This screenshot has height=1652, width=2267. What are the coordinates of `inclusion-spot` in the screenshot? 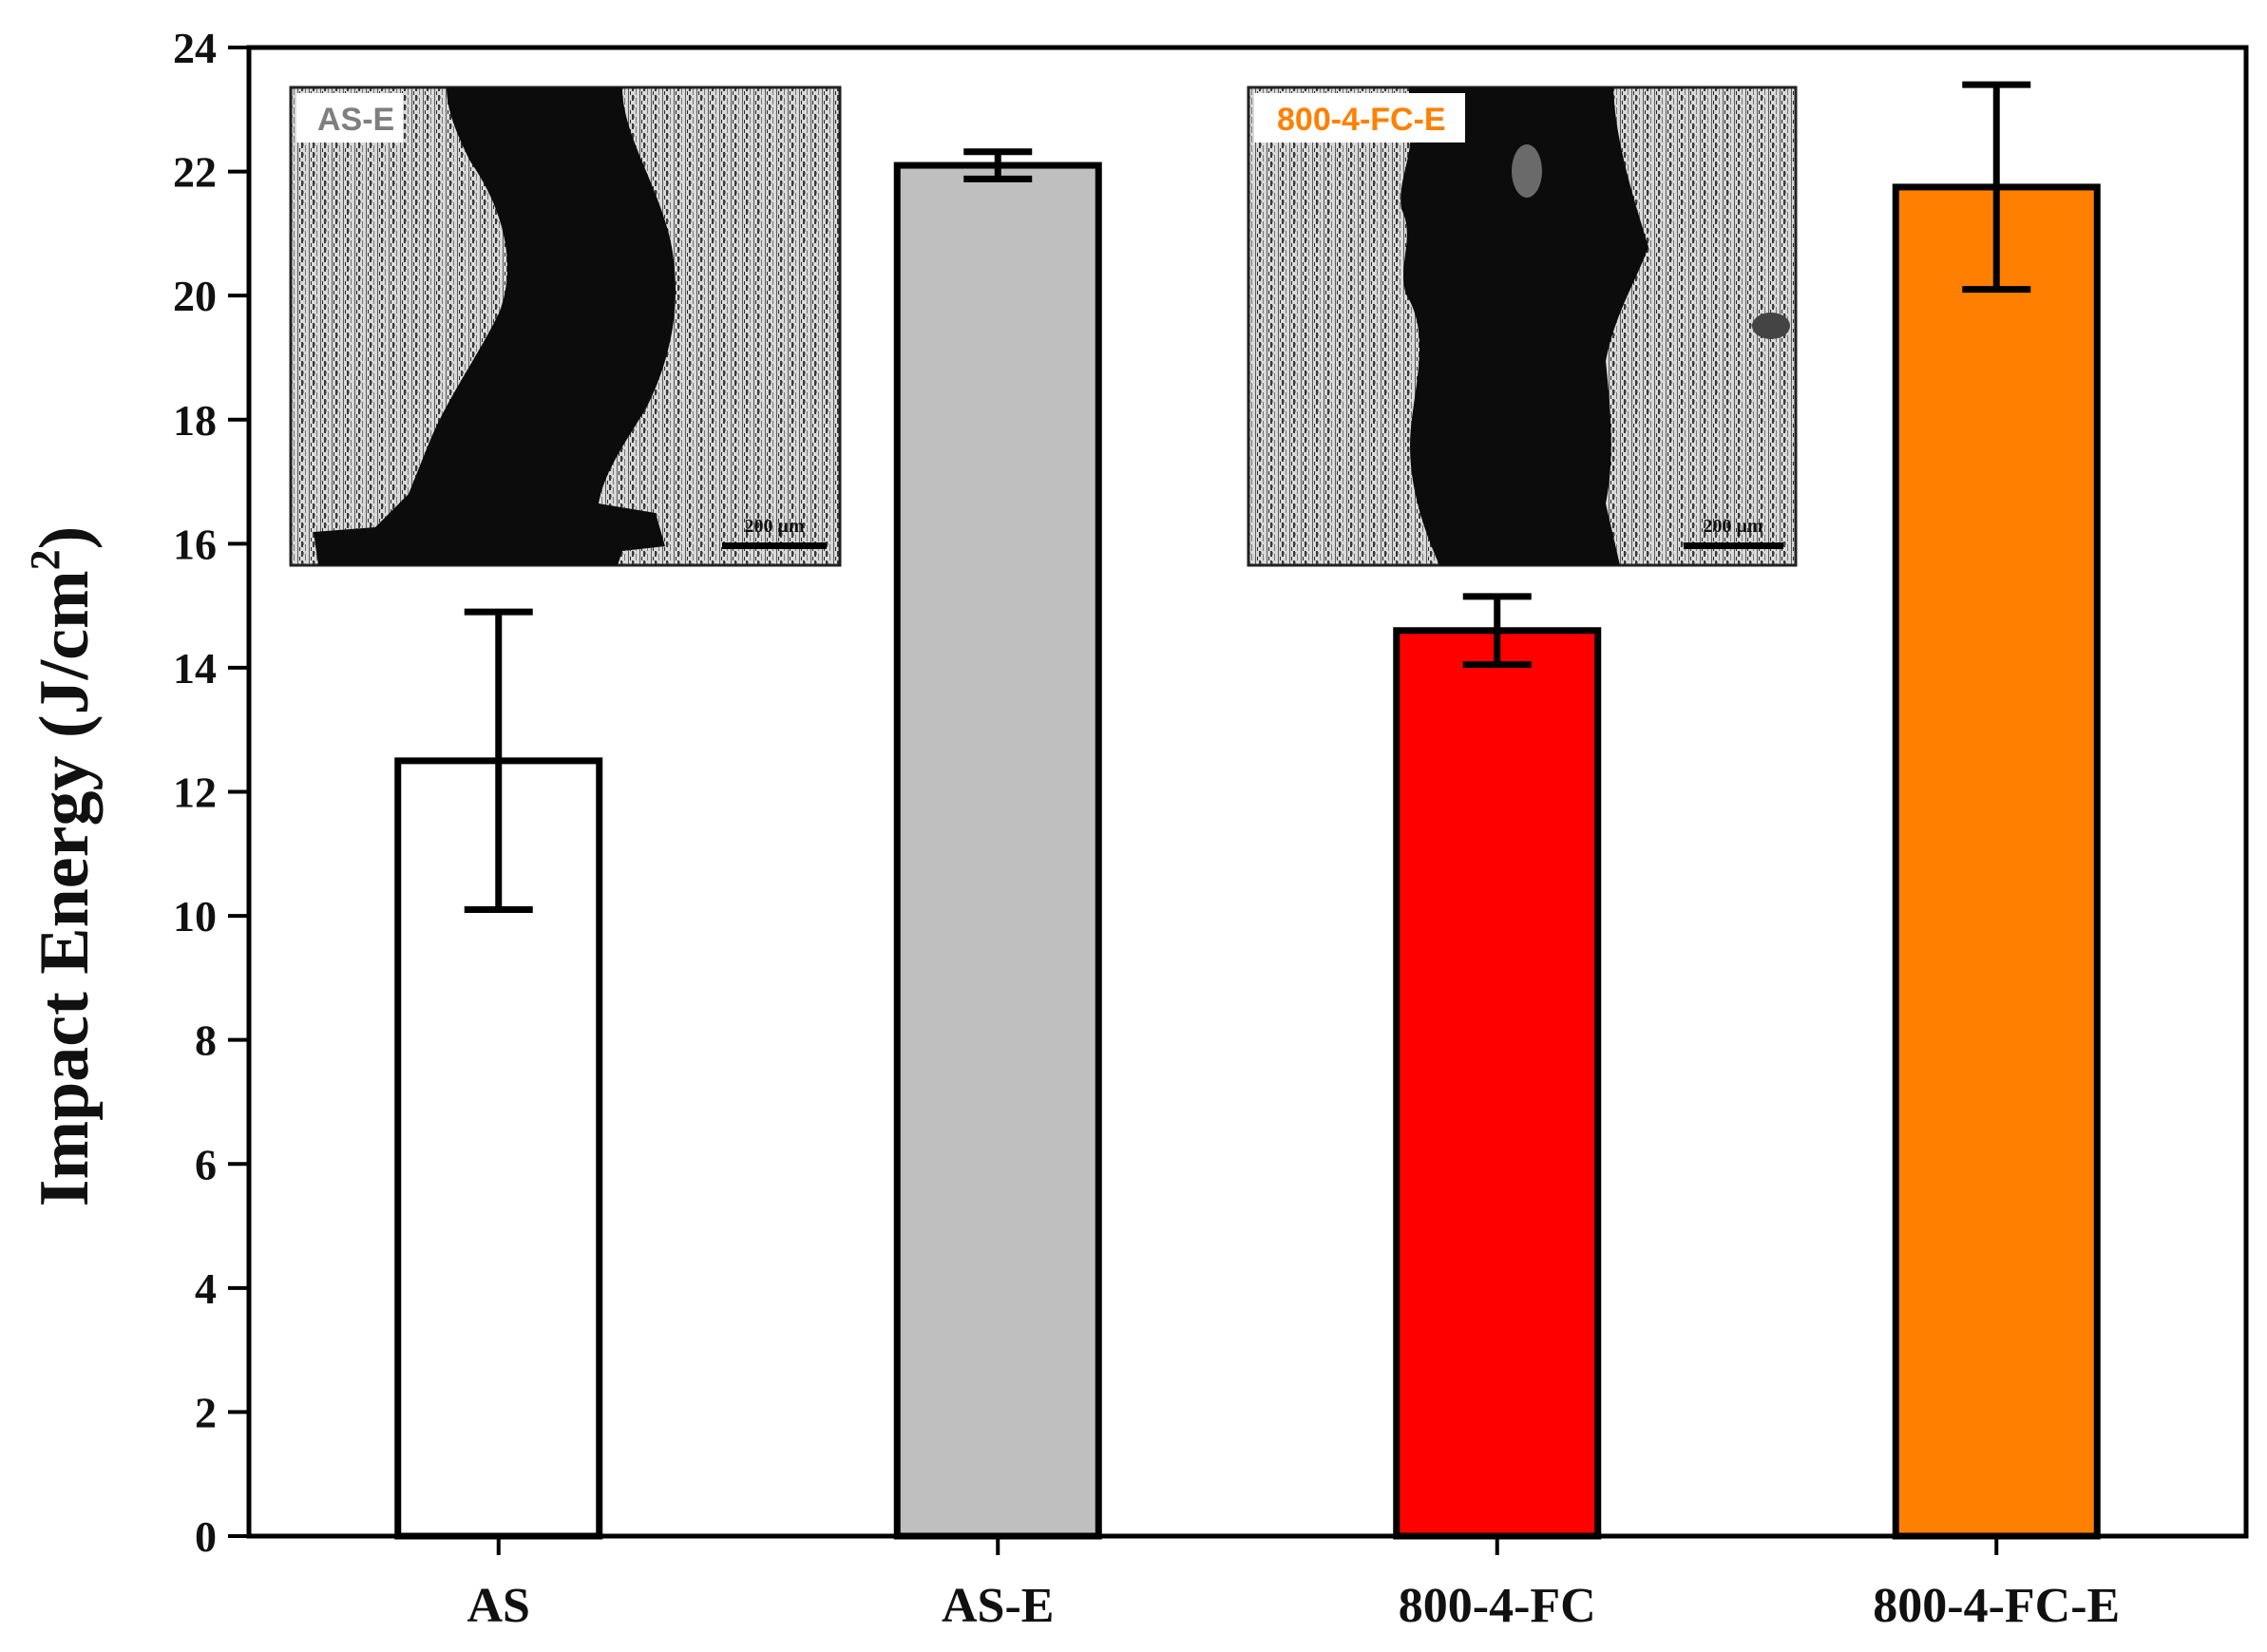 It's located at (1527, 171).